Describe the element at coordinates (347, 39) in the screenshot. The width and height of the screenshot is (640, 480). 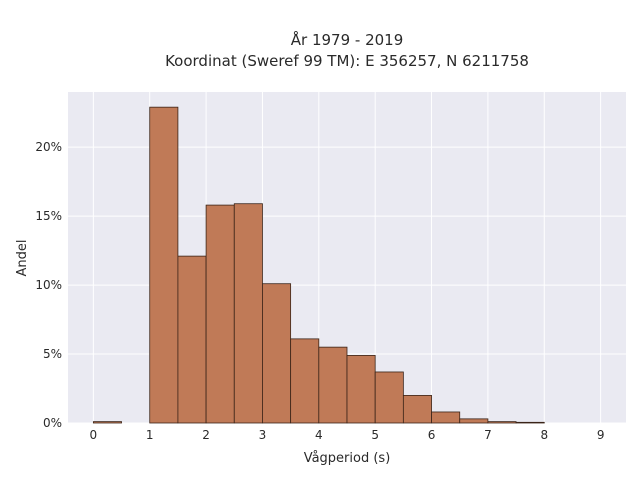
I see `chart-title: År 1979 - 2019` at that location.